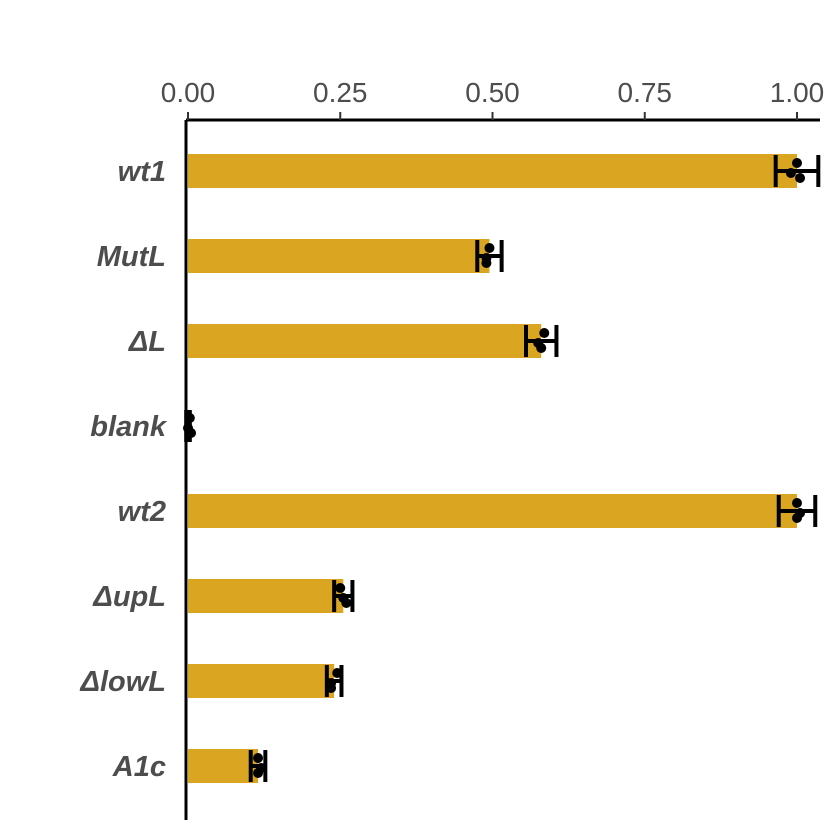 The width and height of the screenshot is (840, 840). Describe the element at coordinates (131, 257) in the screenshot. I see `category-label: MutL` at that location.